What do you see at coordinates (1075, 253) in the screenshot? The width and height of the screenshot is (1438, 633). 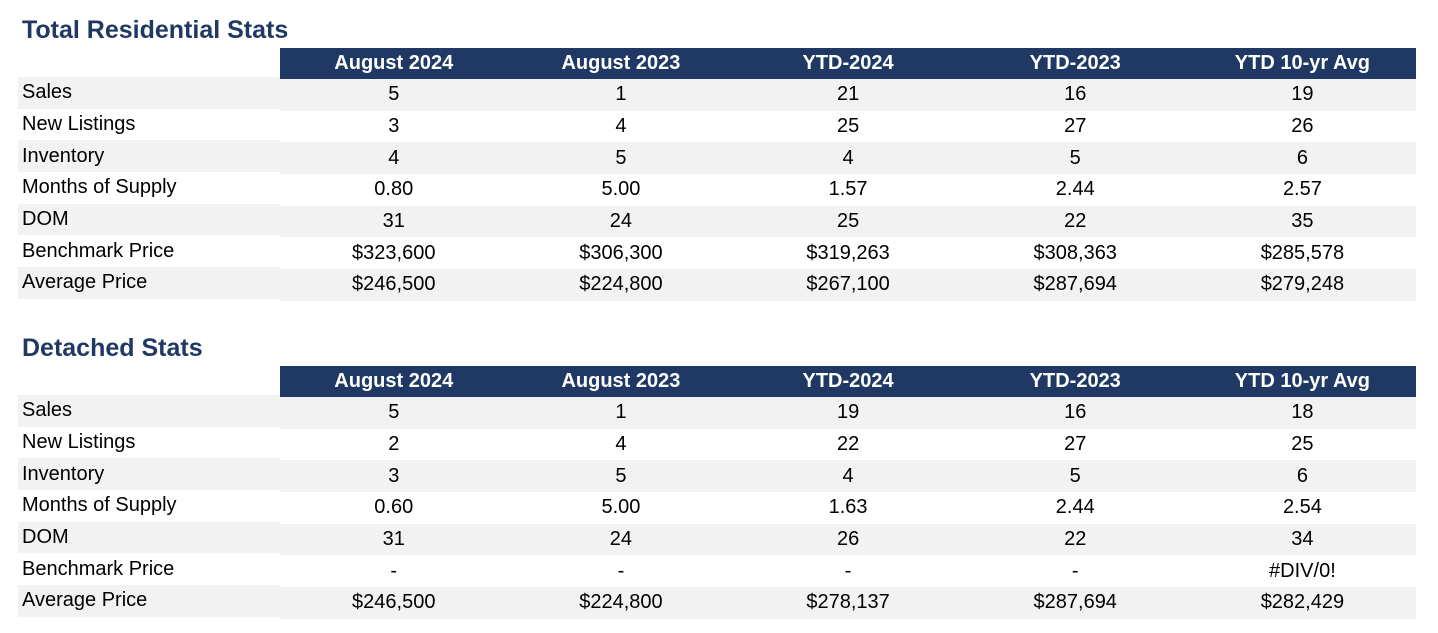 I see `table-cell: $308,363` at bounding box center [1075, 253].